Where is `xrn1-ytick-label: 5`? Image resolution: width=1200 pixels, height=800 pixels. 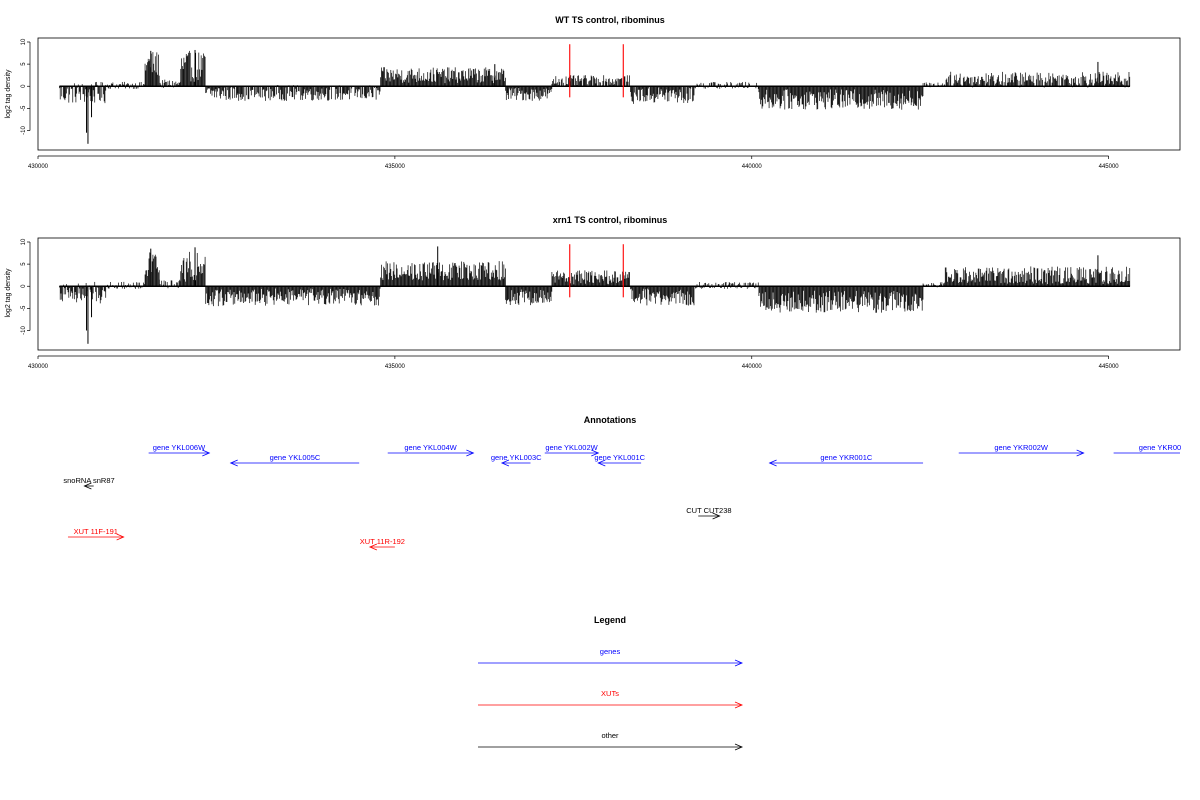 xrn1-ytick-label: 5 is located at coordinates (24, 264).